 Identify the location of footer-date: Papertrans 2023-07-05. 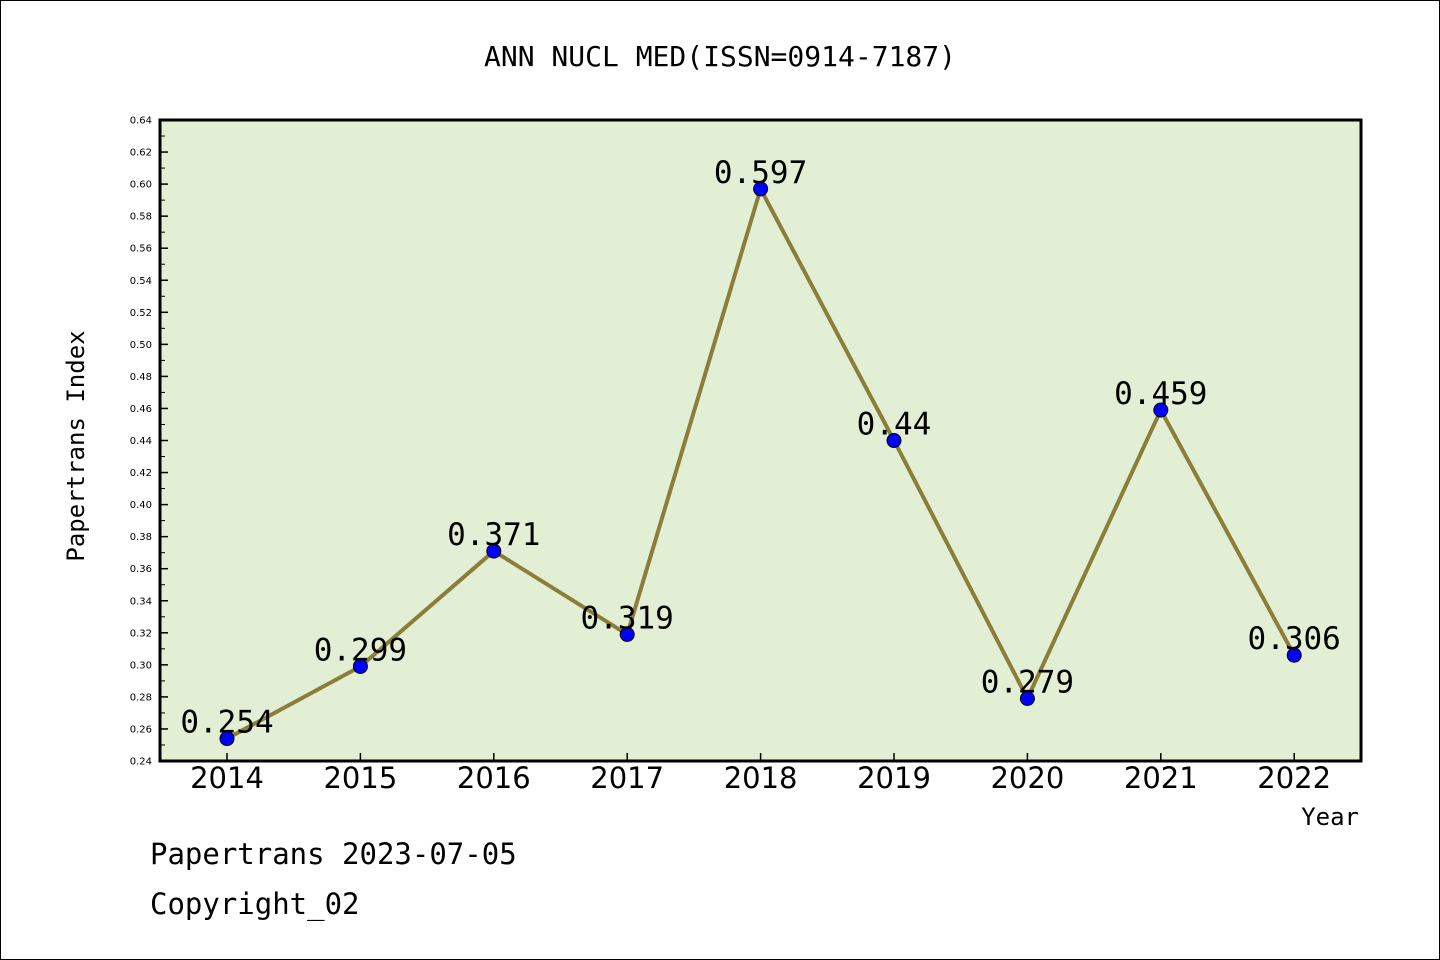
(333, 854).